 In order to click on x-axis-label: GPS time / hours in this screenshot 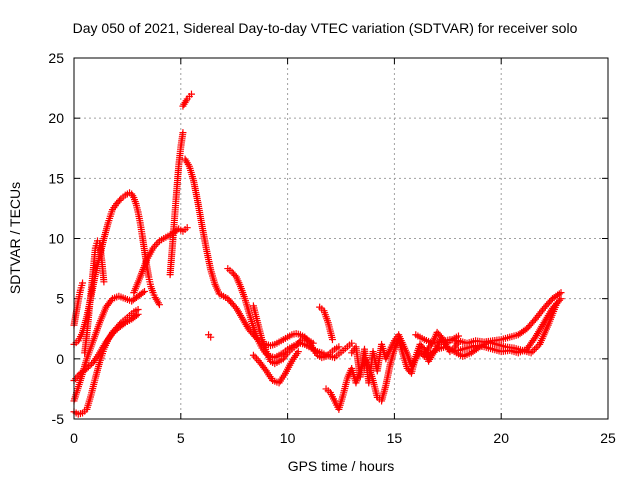, I will do `click(341, 466)`.